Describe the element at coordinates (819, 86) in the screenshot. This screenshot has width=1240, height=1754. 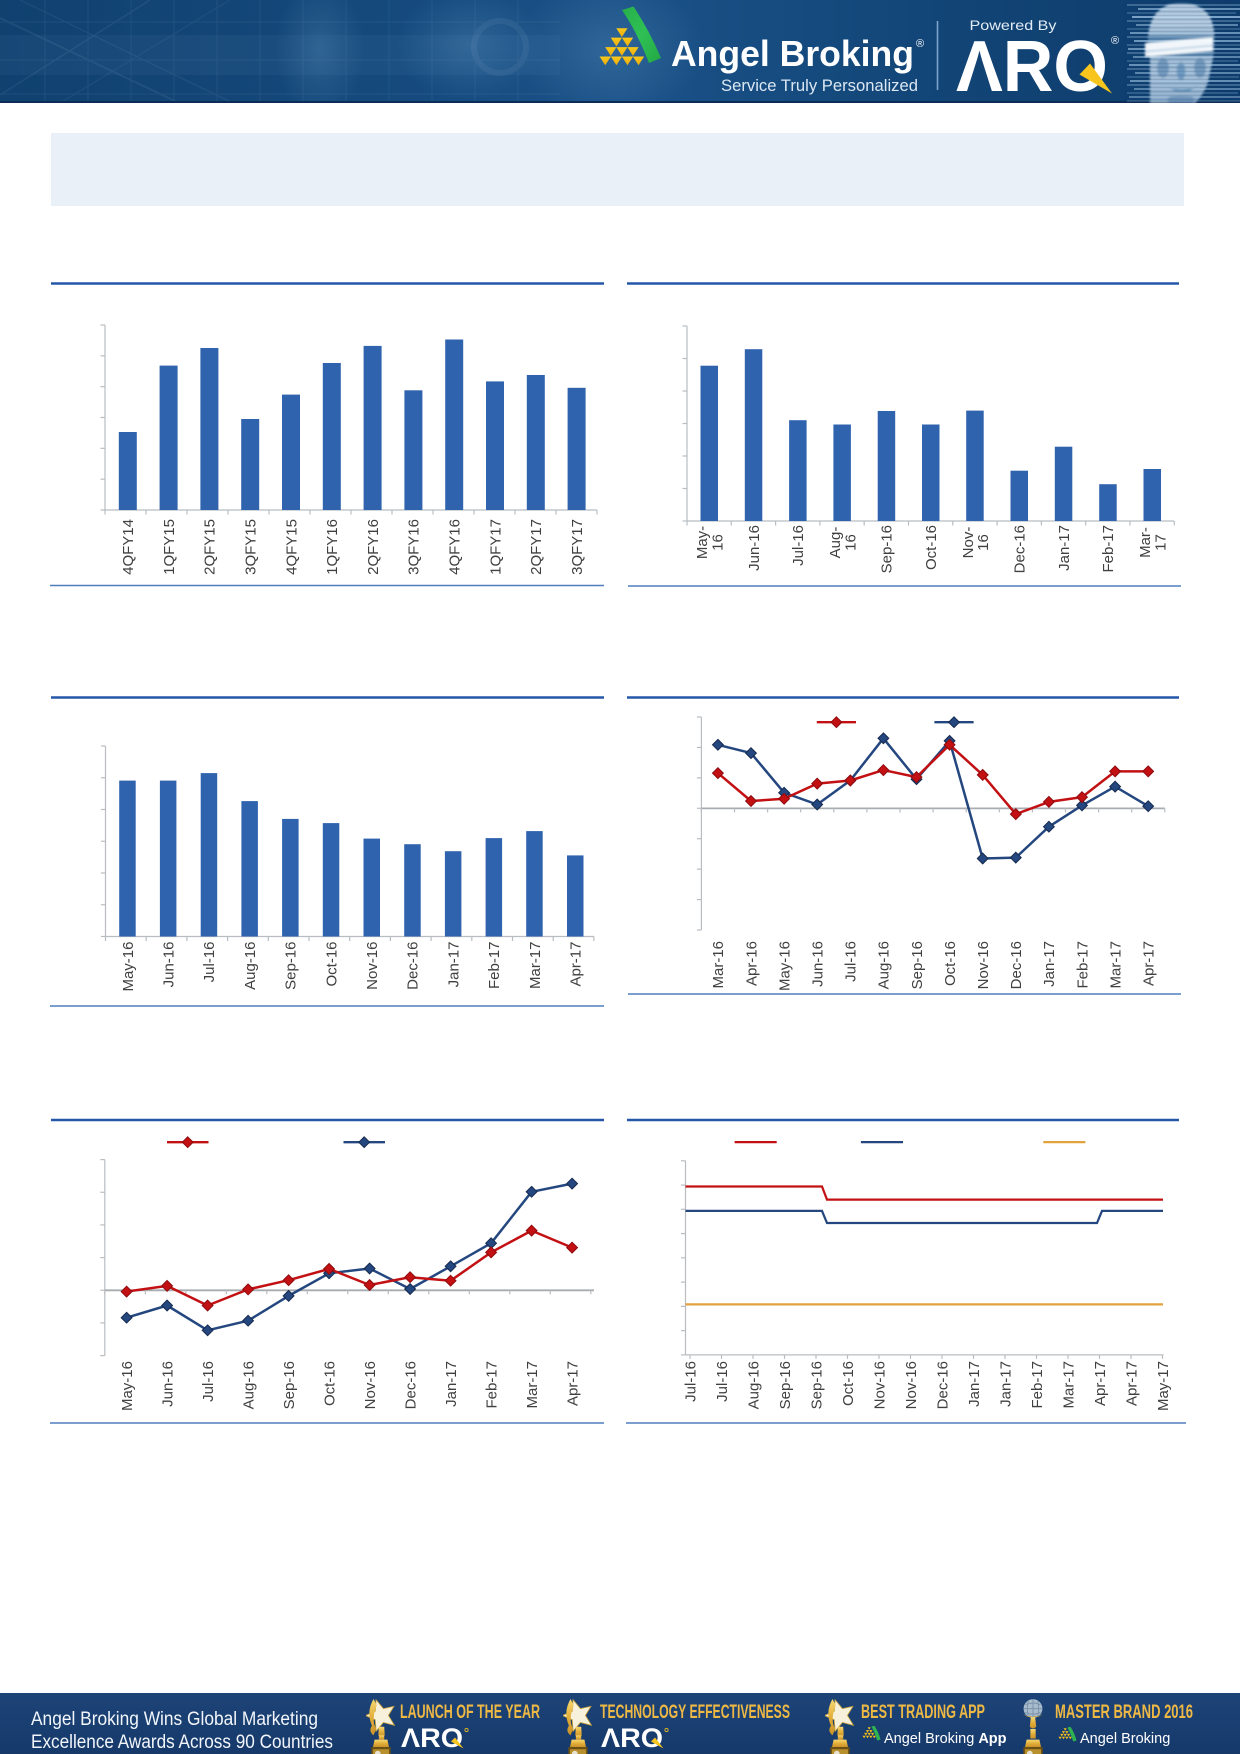
I see `svg-text: Service Truly Personalized` at that location.